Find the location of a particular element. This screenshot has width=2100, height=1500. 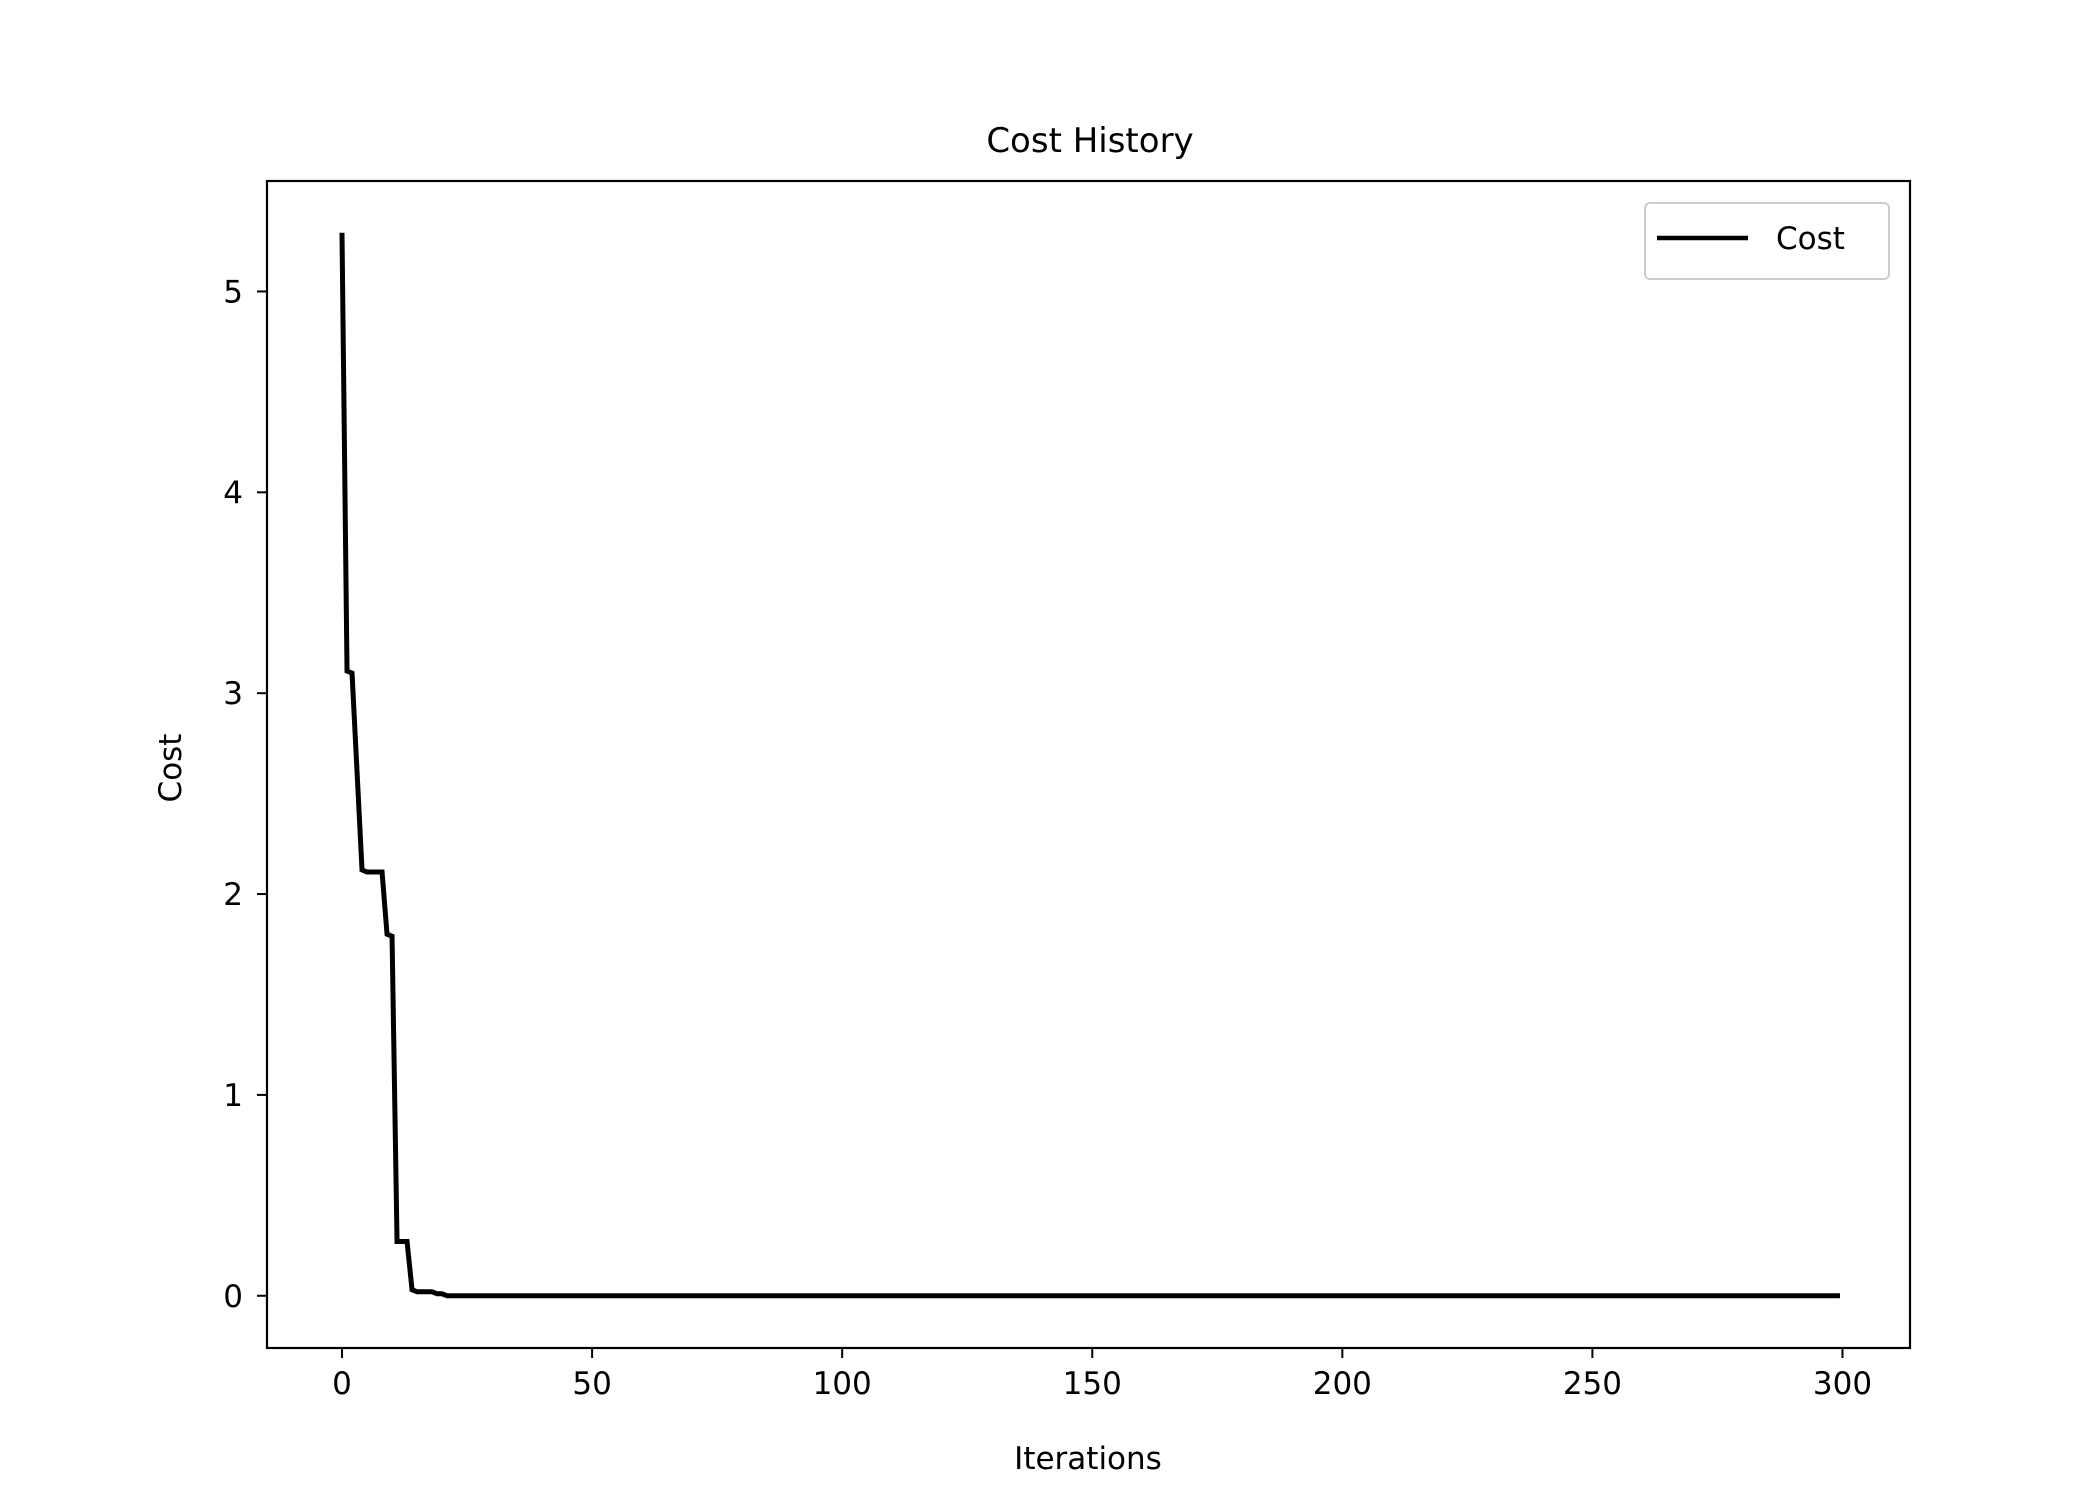

x-tick-label: 150 is located at coordinates (1092, 1384).